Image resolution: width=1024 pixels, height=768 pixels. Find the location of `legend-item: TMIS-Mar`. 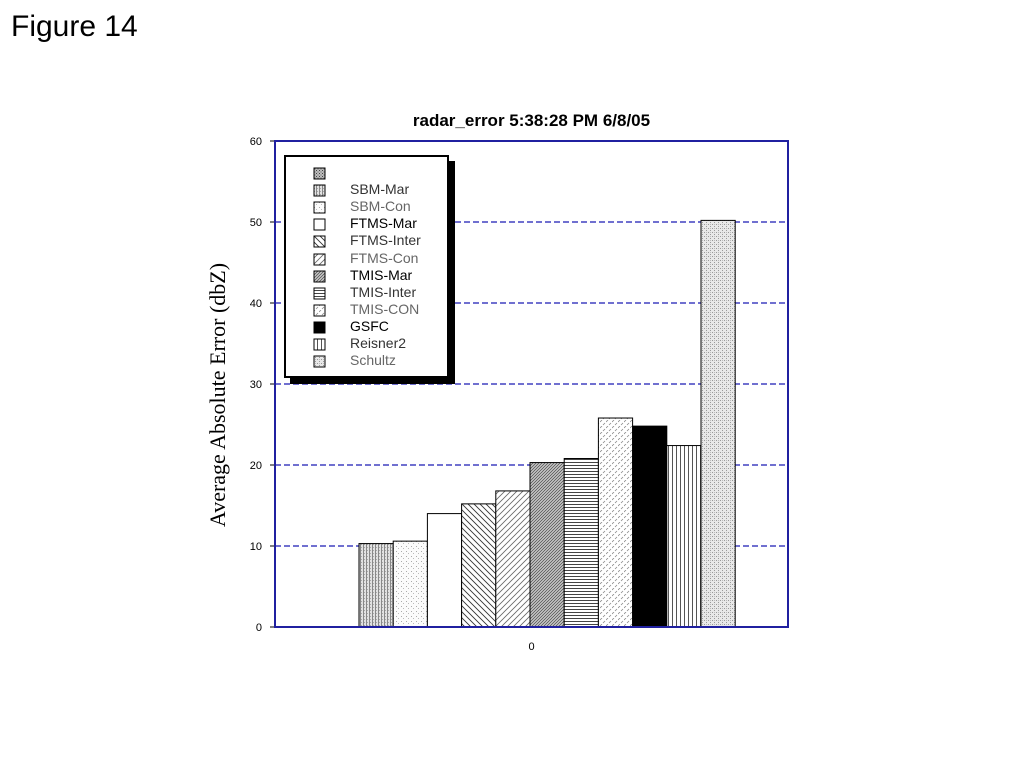

legend-item: TMIS-Mar is located at coordinates (366, 275).